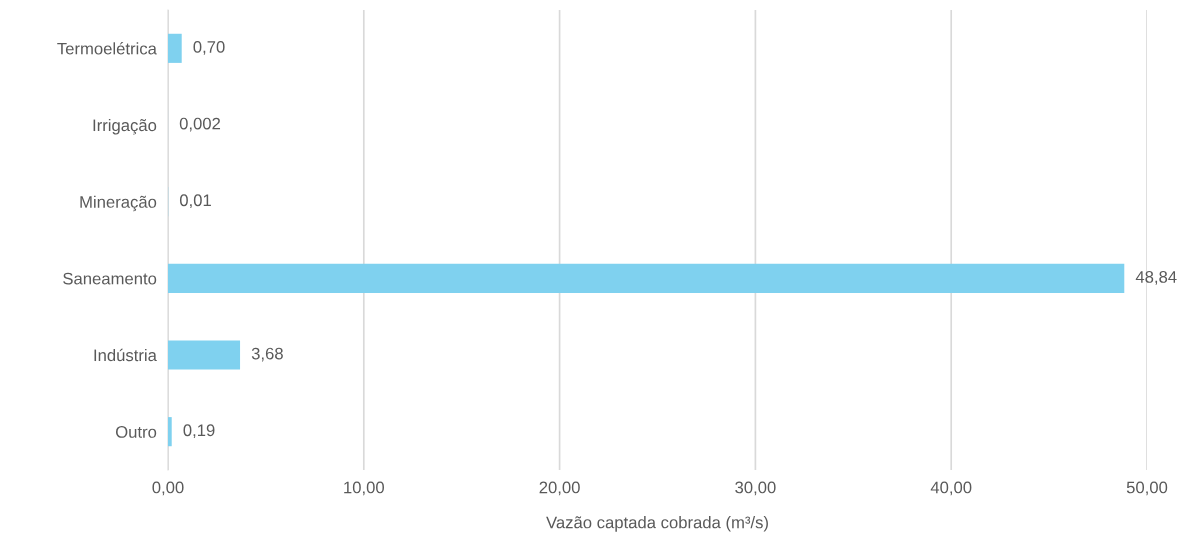  I want to click on data-label: 0,70, so click(209, 48).